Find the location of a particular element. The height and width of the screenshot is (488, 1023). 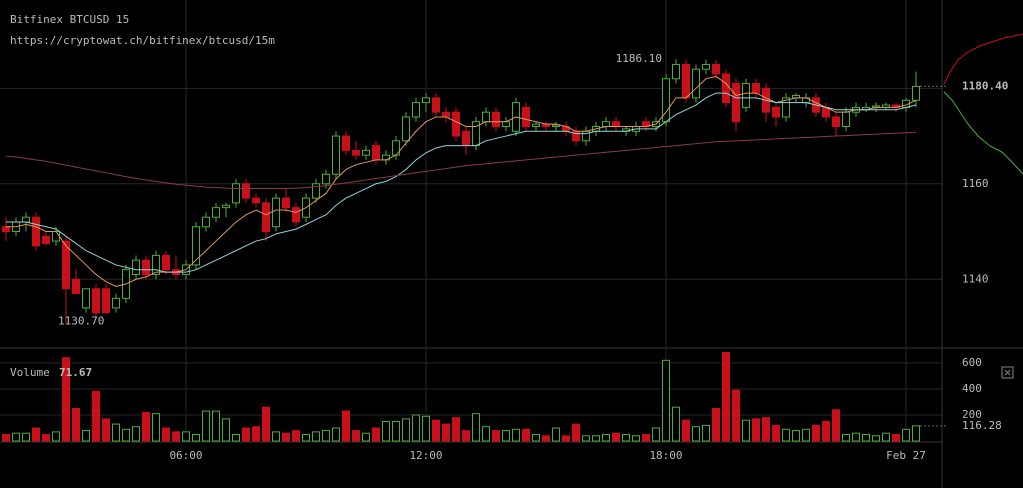

close-volume-button is located at coordinates (1007, 372).